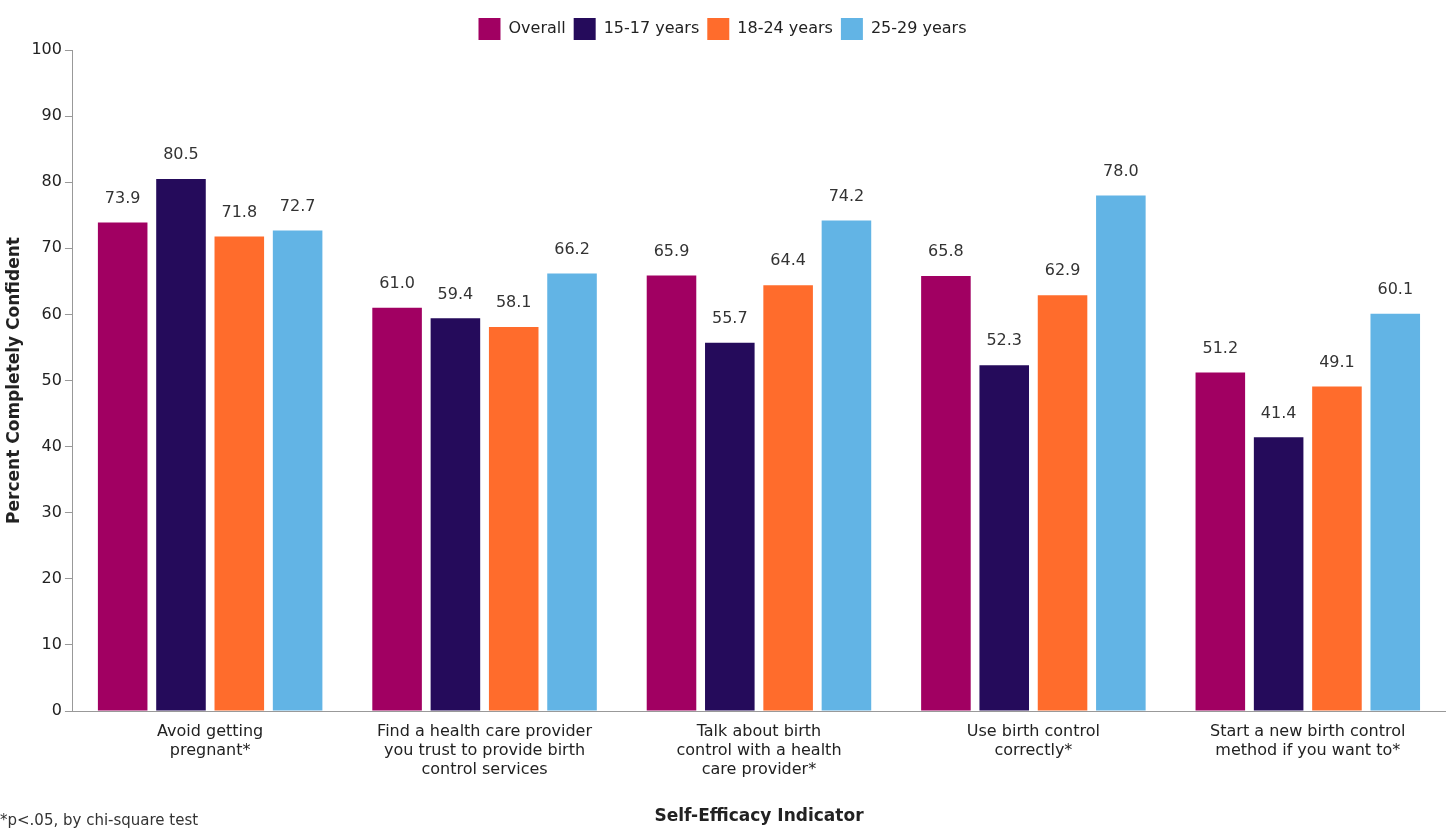 Image resolution: width=1450 pixels, height=831 pixels. I want to click on y-tick-label: 70, so click(51, 247).